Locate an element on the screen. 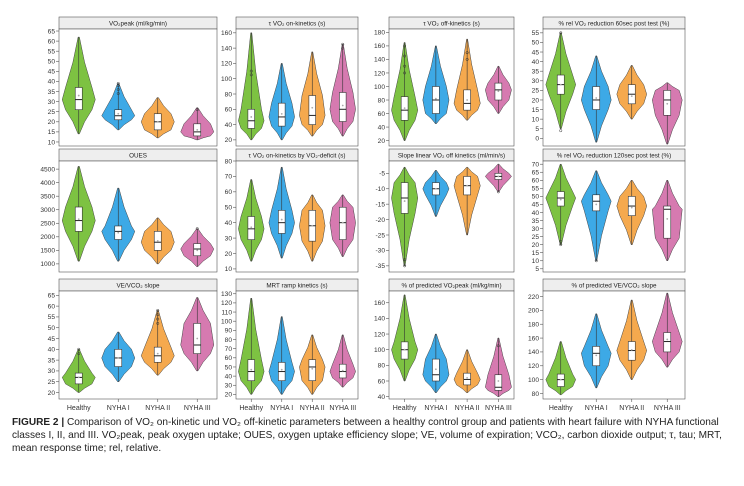 This screenshot has width=744, height=486. y-tick-label: 2500 is located at coordinates (47, 224).